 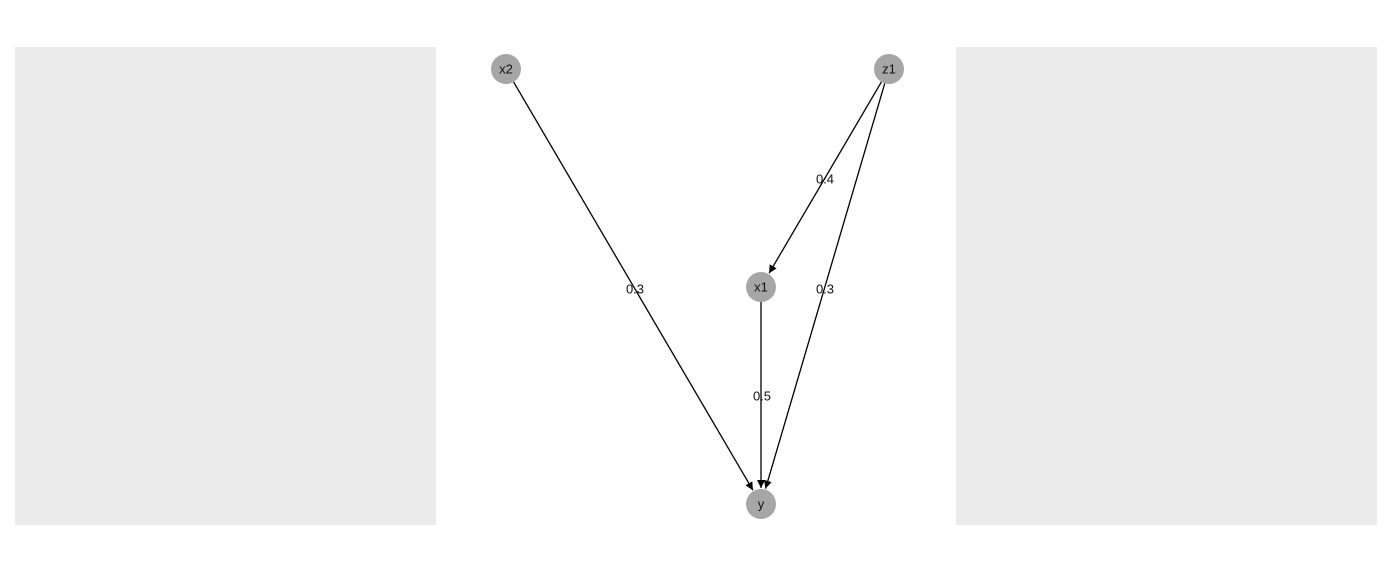 What do you see at coordinates (762, 396) in the screenshot?
I see `edge-label-x1-to-y: 0.5` at bounding box center [762, 396].